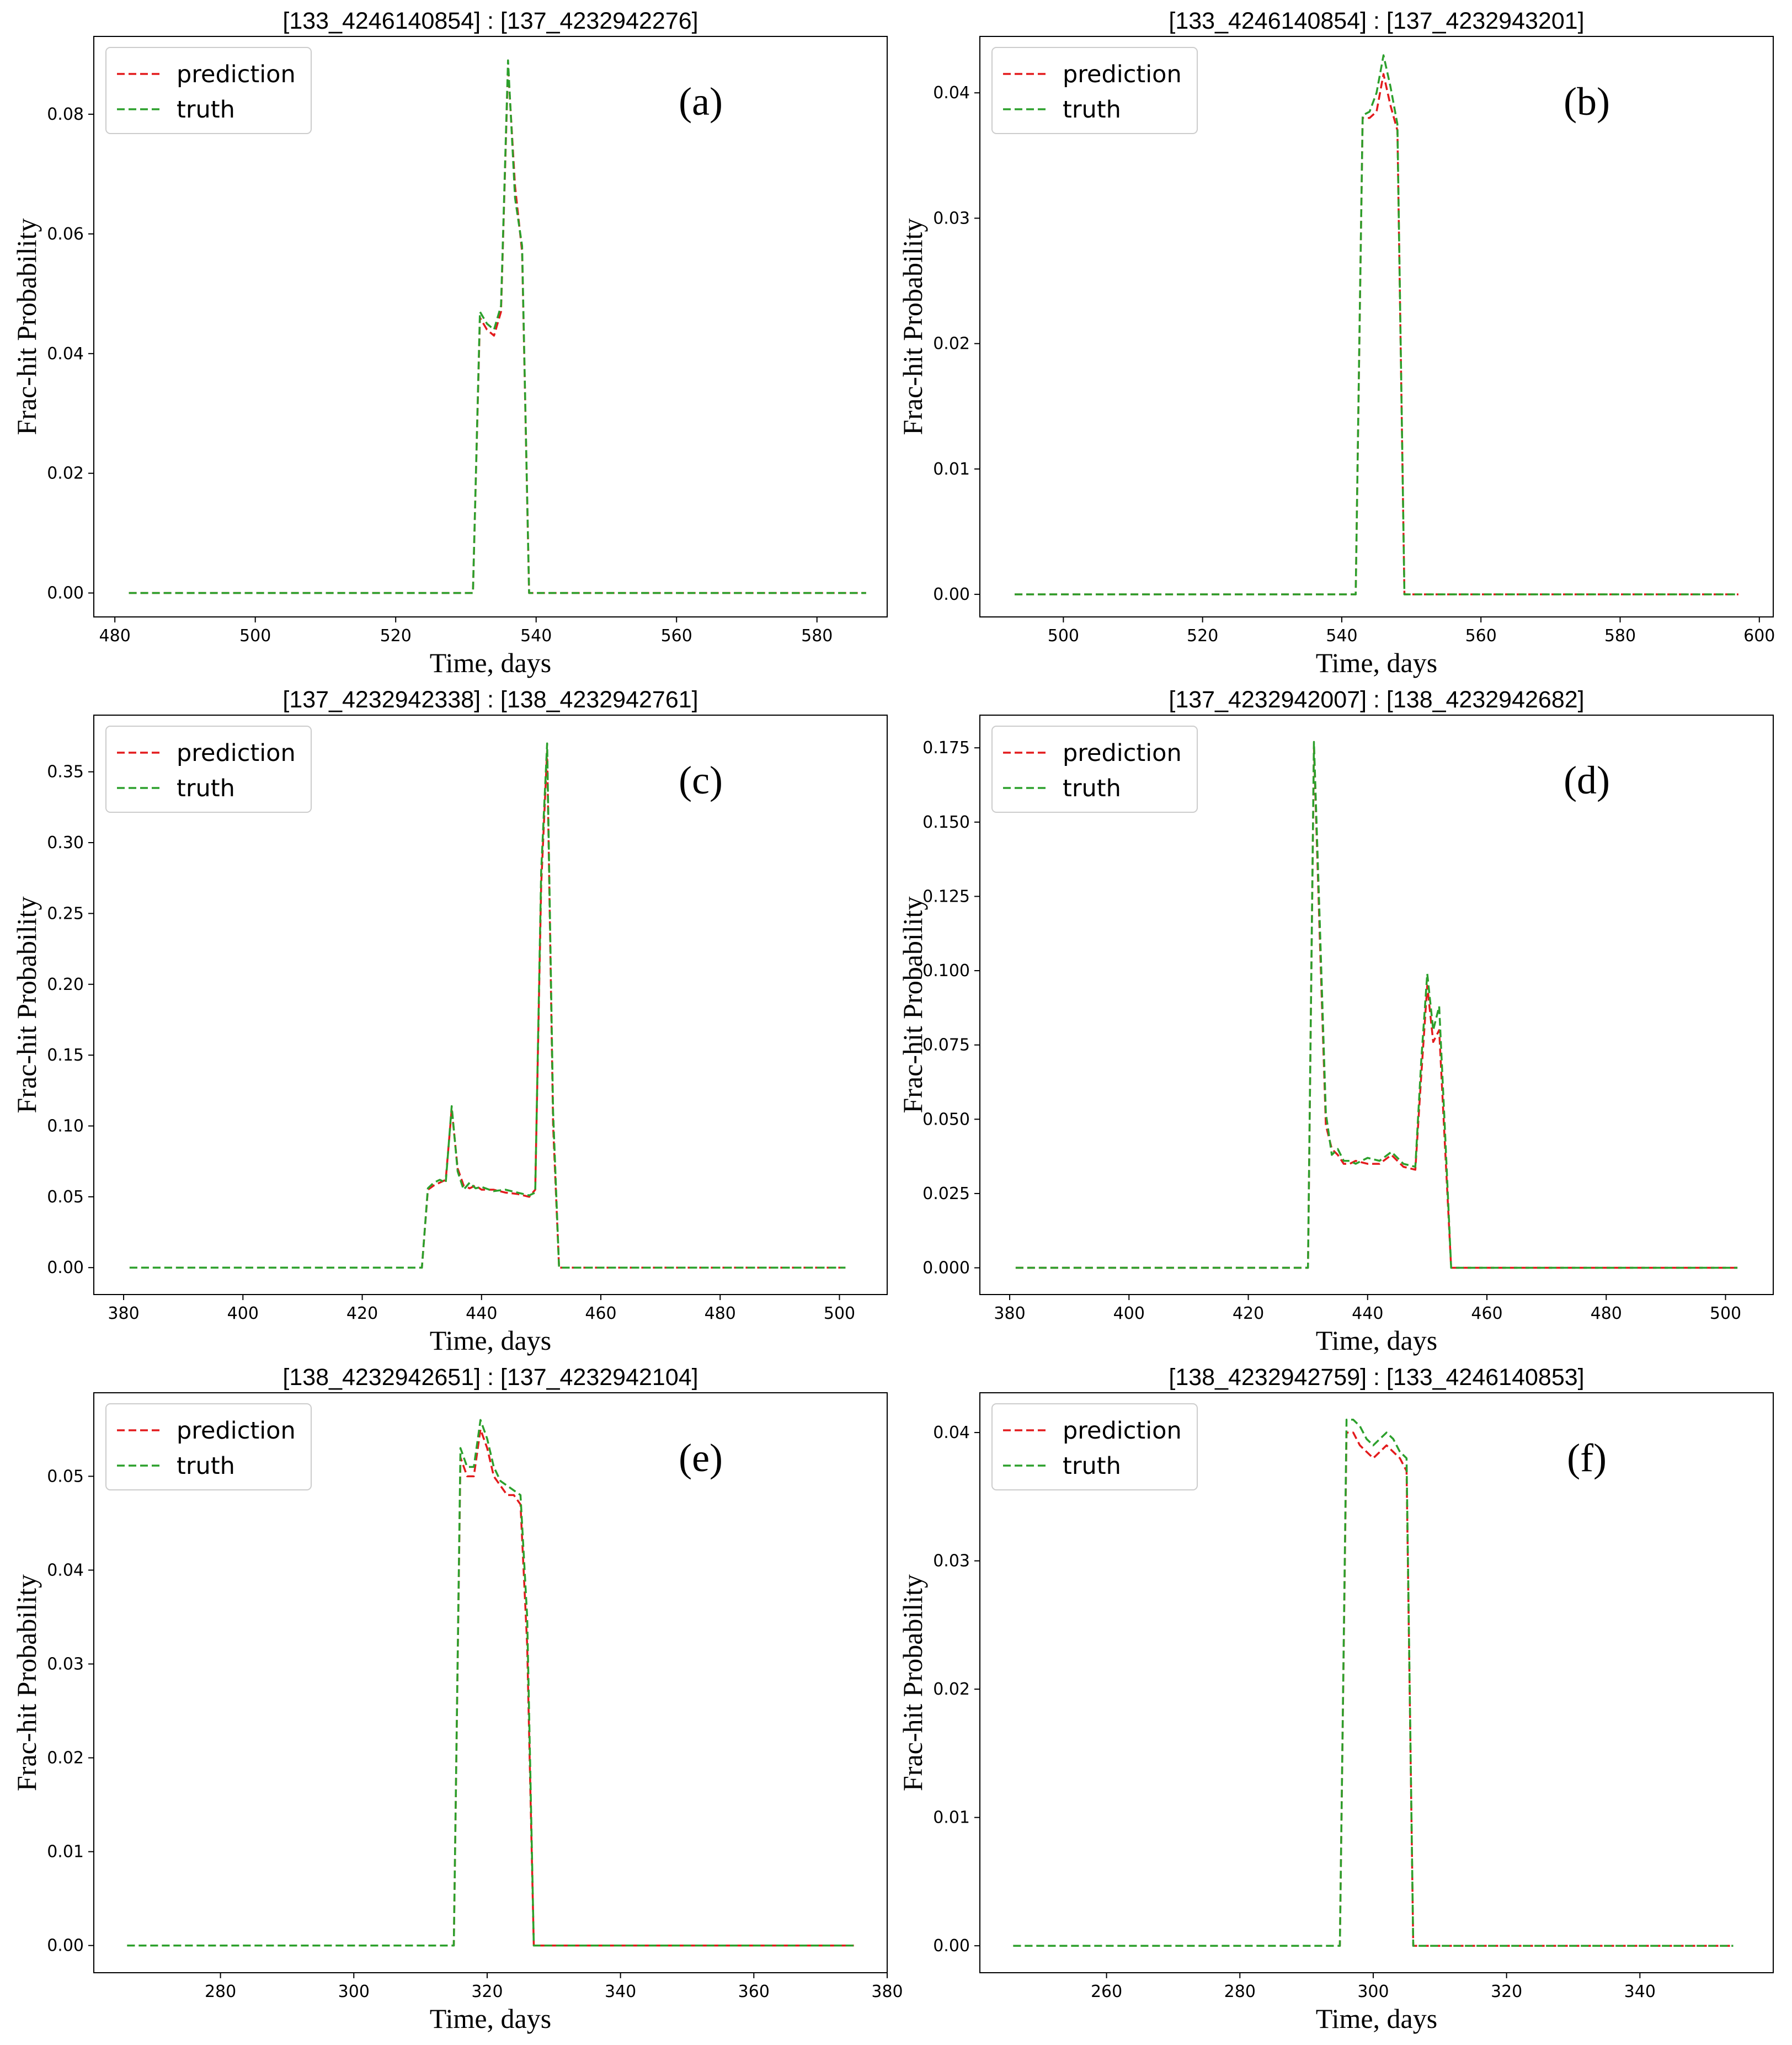  Describe the element at coordinates (951, 218) in the screenshot. I see `y-tick-label: 0.03` at that location.